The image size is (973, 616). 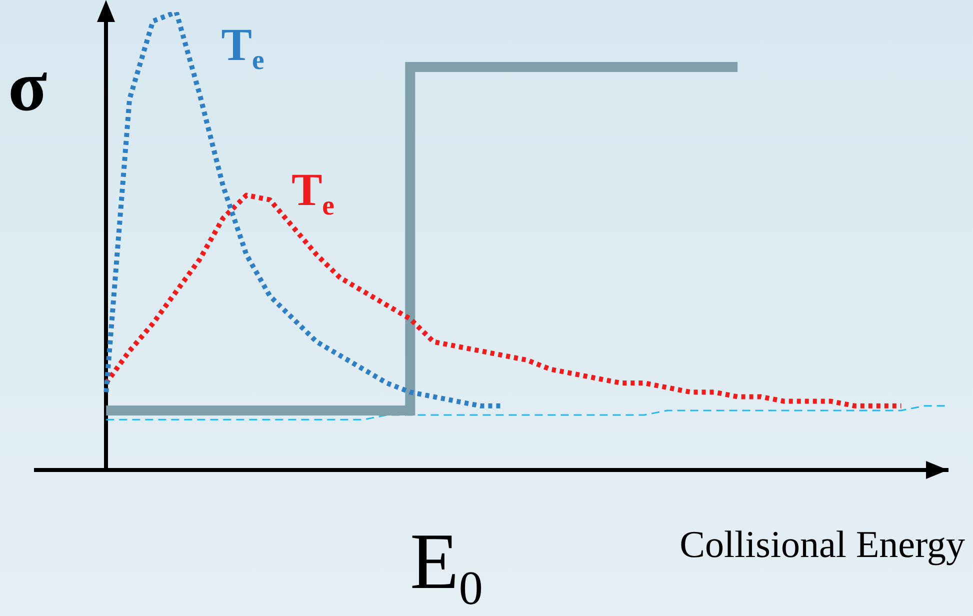 I want to click on y-axis-title: σ, so click(x=28, y=86).